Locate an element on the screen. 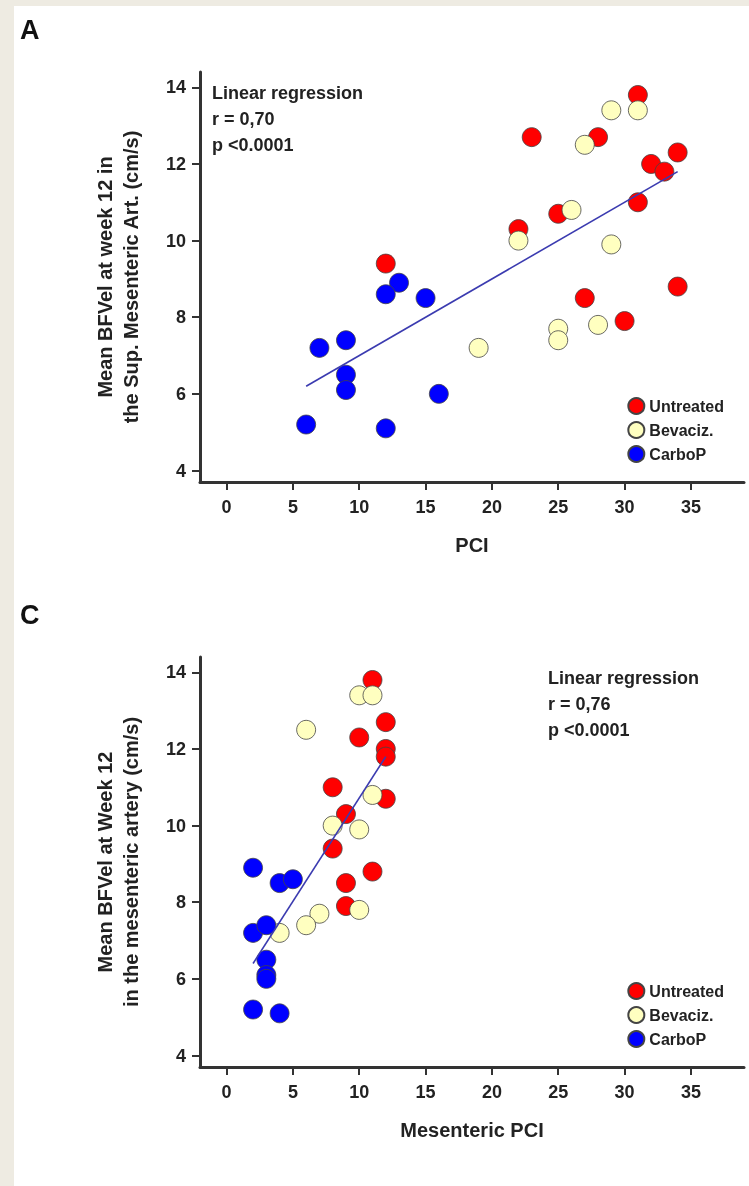 Image resolution: width=749 pixels, height=1186 pixels. annotation: Linear regression r = 0,76 p <0.0001 is located at coordinates (623, 704).